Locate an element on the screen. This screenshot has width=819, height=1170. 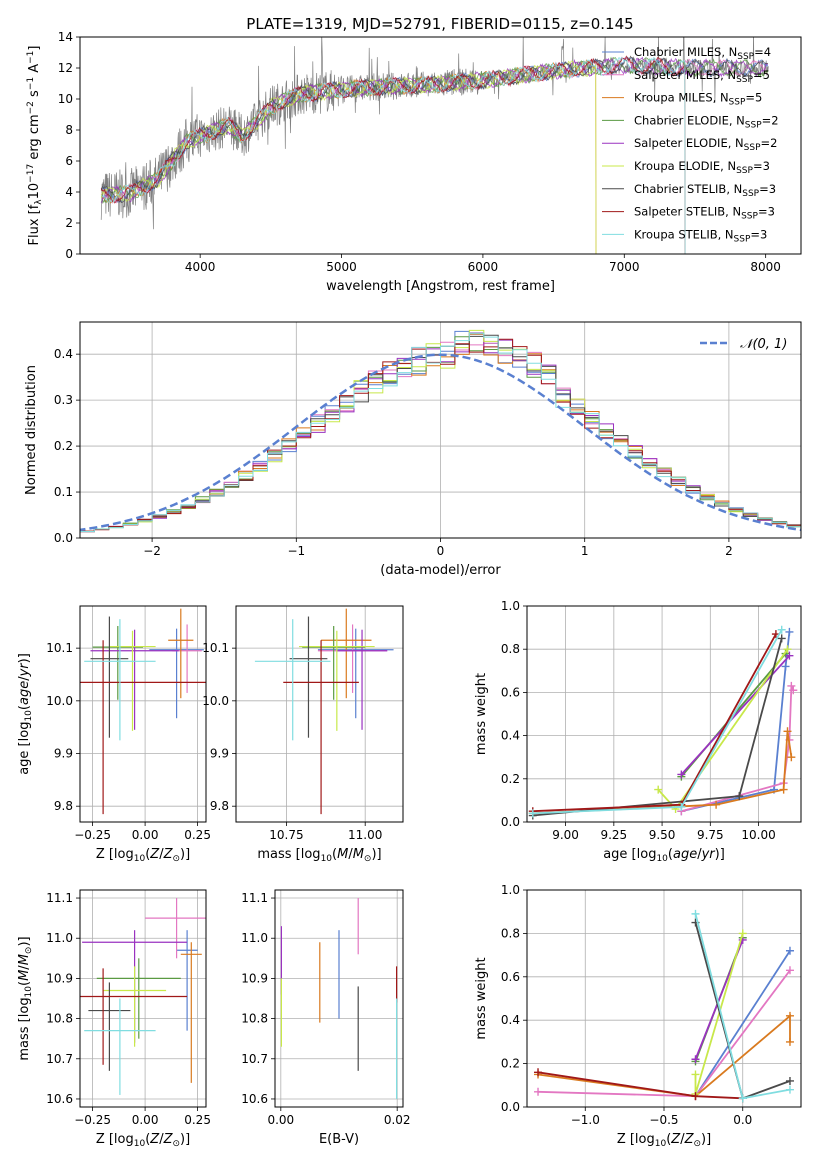
x-tick-label: 4000 is located at coordinates (200, 267).